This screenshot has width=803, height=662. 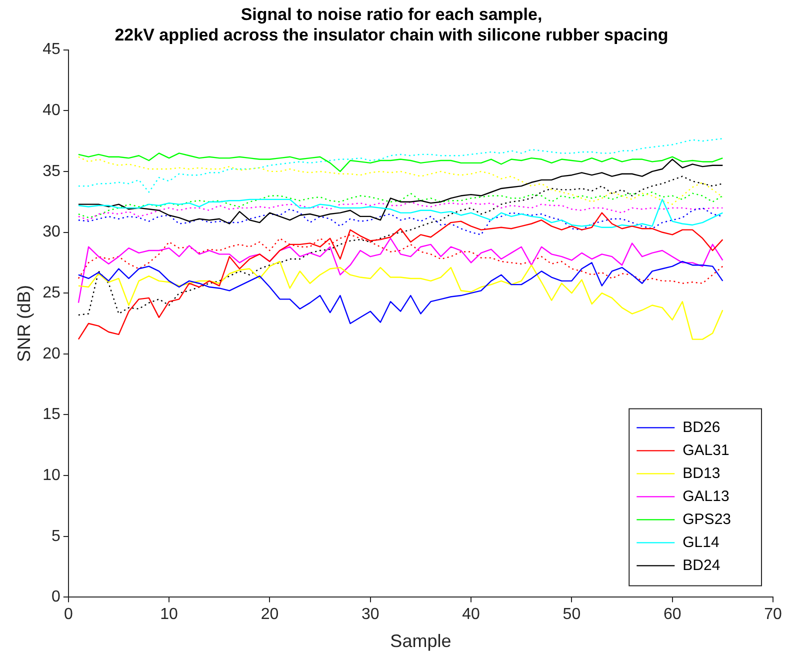 What do you see at coordinates (51, 475) in the screenshot?
I see `y-tick-label: 10` at bounding box center [51, 475].